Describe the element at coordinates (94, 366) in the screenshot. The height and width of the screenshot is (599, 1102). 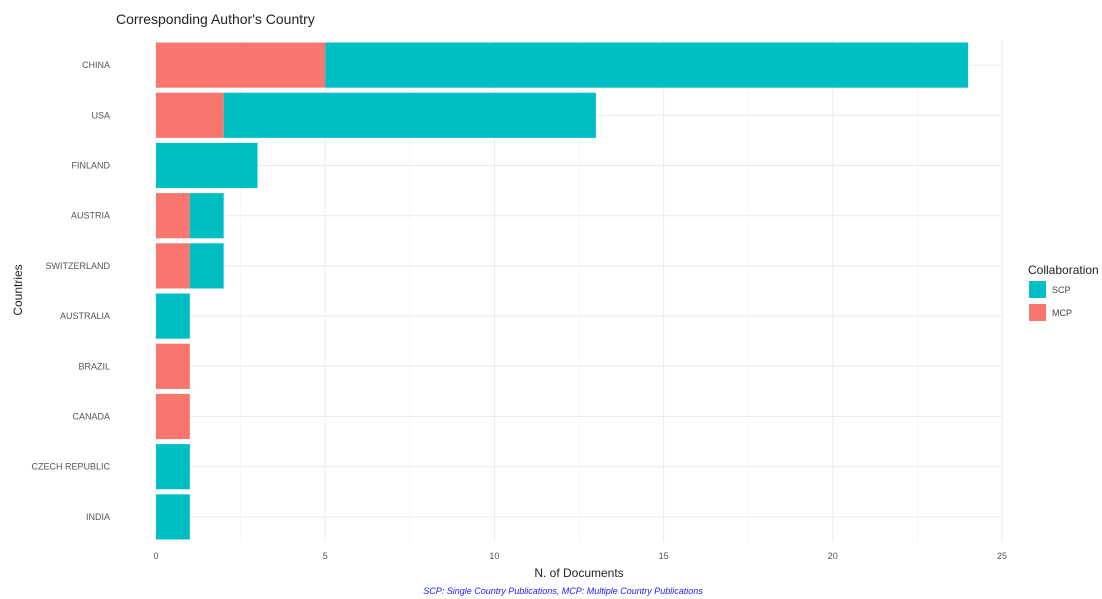
I see `y-tick-label: BRAZIL` at that location.